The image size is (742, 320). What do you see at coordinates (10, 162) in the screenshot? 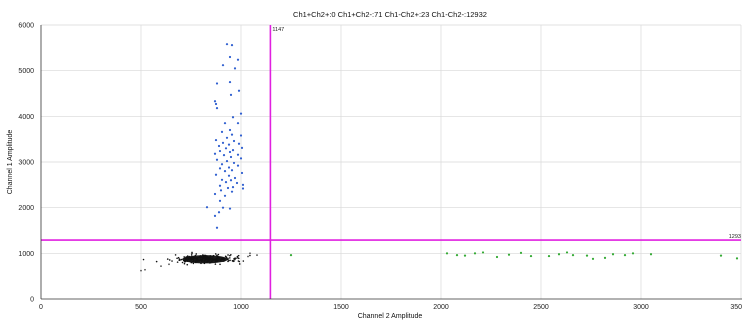
I see `y-axis-title: Channel 1 Amplitude` at bounding box center [10, 162].